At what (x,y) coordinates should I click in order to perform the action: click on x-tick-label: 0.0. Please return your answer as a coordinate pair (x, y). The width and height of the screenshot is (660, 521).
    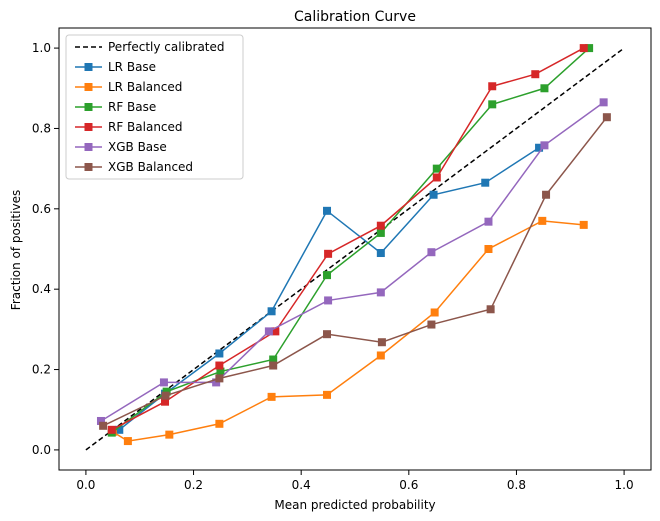
    Looking at the image, I should click on (85, 485).